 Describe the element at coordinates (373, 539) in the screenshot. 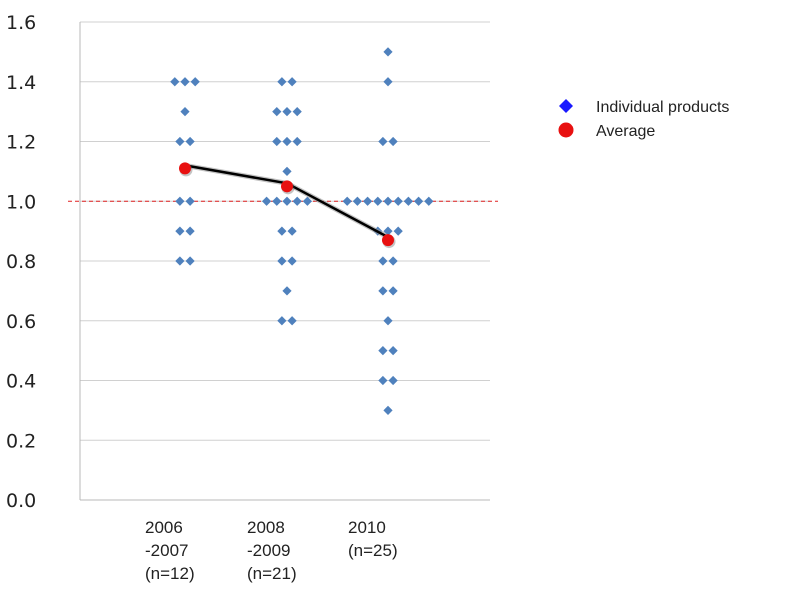

I see `x-category-label: 2010 (n=25)` at that location.